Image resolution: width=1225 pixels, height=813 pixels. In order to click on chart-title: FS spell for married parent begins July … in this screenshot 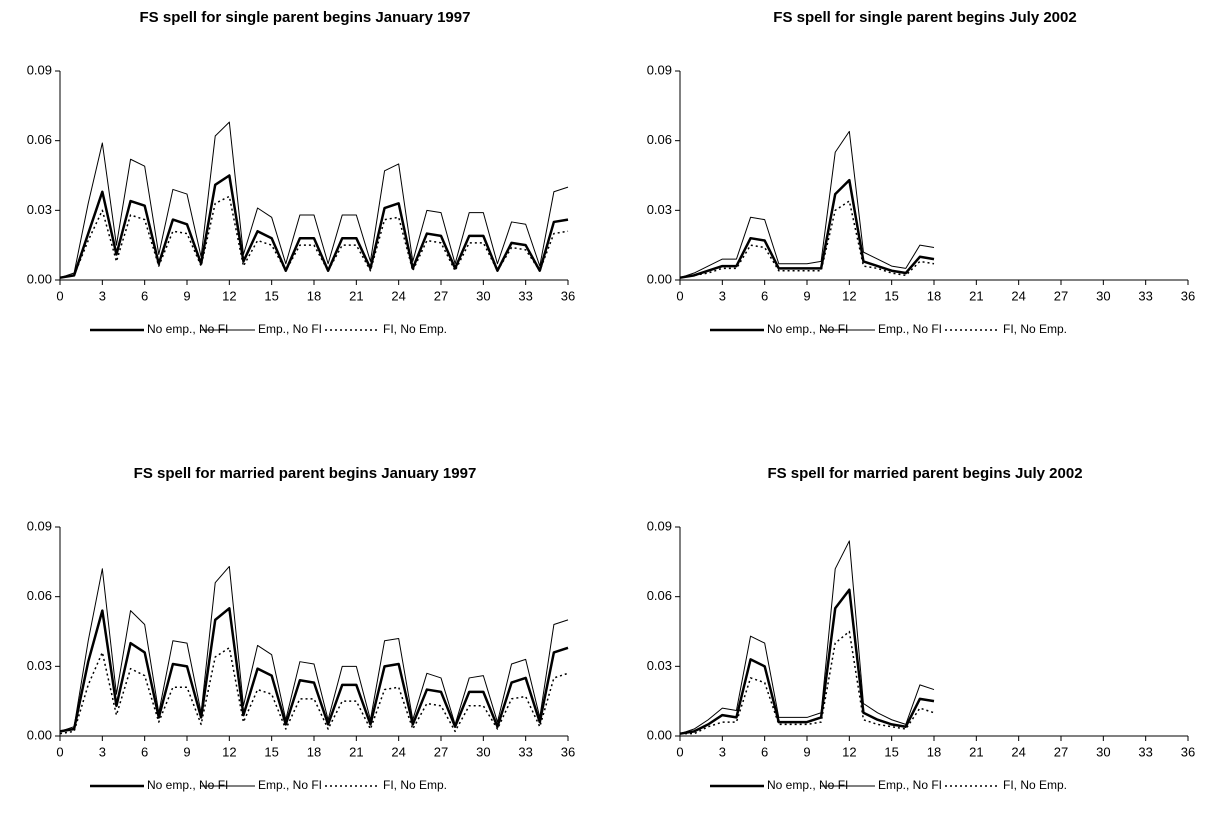, I will do `click(924, 473)`.